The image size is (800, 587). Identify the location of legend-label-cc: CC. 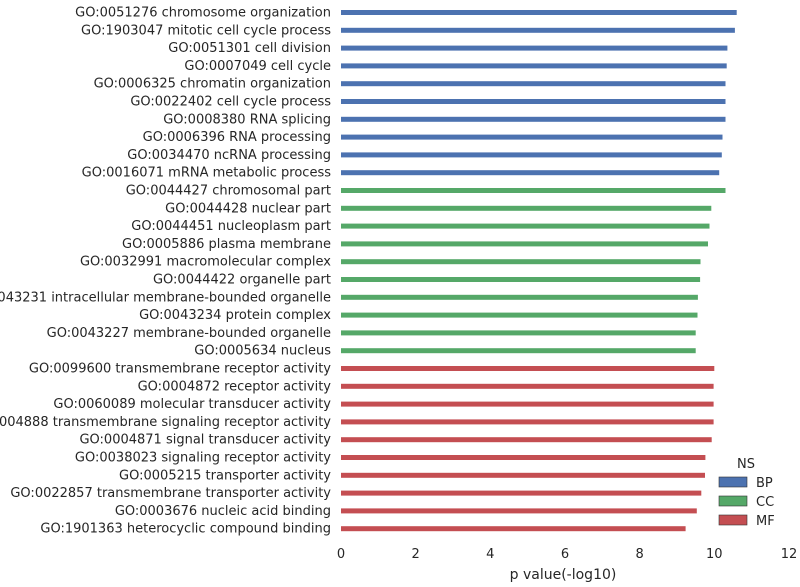
(765, 502).